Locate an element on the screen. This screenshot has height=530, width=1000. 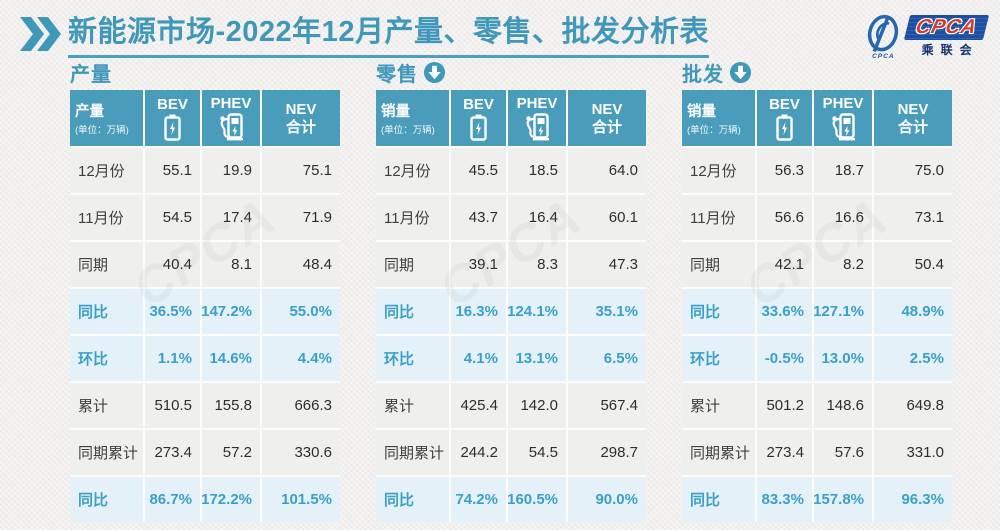
page-title-main: 新能源市场 is located at coordinates (142, 32).